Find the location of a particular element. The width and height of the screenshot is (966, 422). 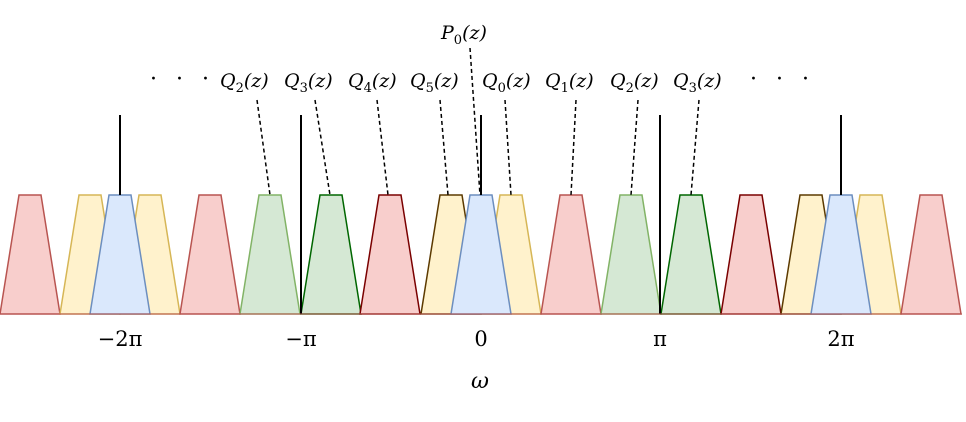

filter-label-q1: Q1(z) is located at coordinates (569, 83).